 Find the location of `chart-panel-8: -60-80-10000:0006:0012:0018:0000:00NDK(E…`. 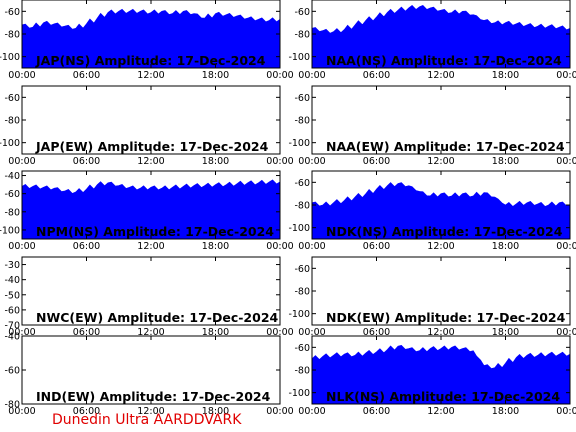

chart-panel-8: -60-80-10000:0006:0012:0018:0000:00NDK(E… is located at coordinates (432, 297).